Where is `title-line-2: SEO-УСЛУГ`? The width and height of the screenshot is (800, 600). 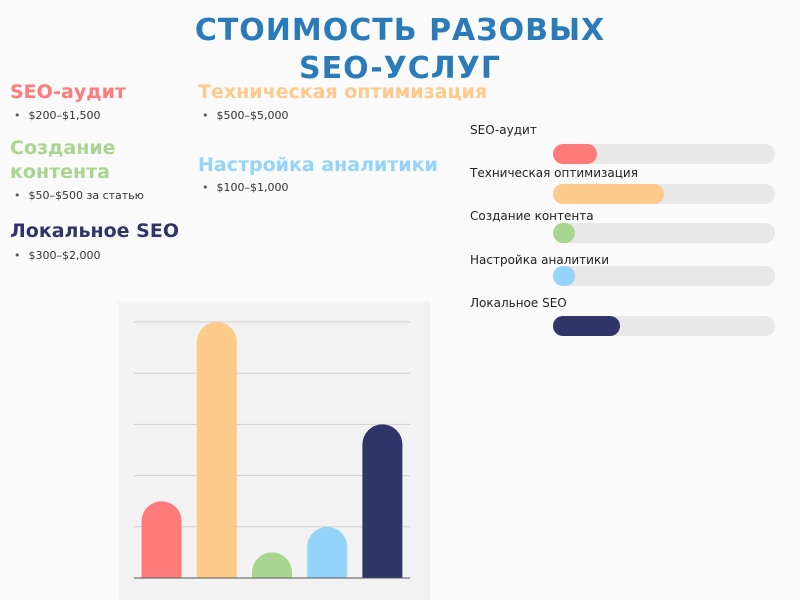
title-line-2: SEO-УСЛУГ is located at coordinates (400, 68).